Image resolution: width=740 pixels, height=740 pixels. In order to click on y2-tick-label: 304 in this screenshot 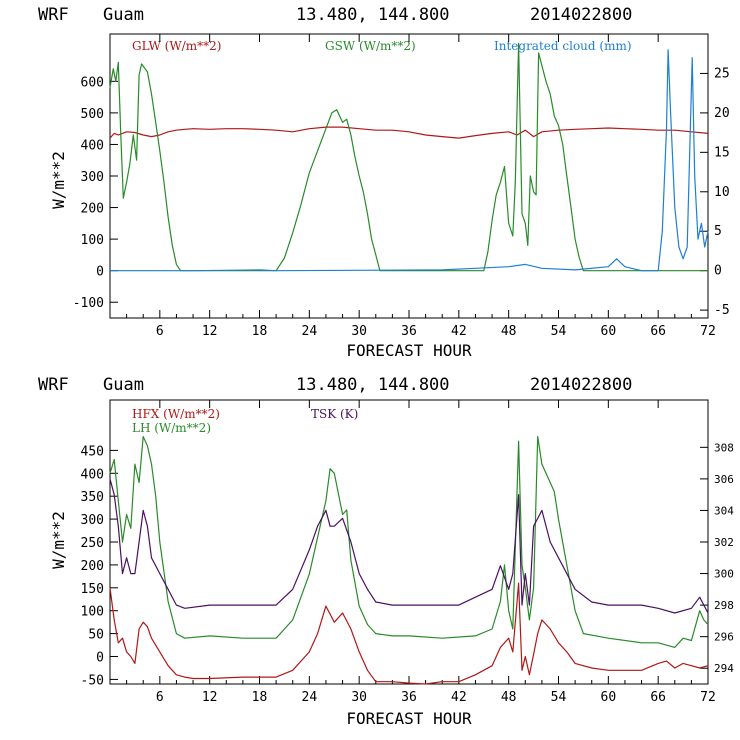, I will do `click(724, 510)`.